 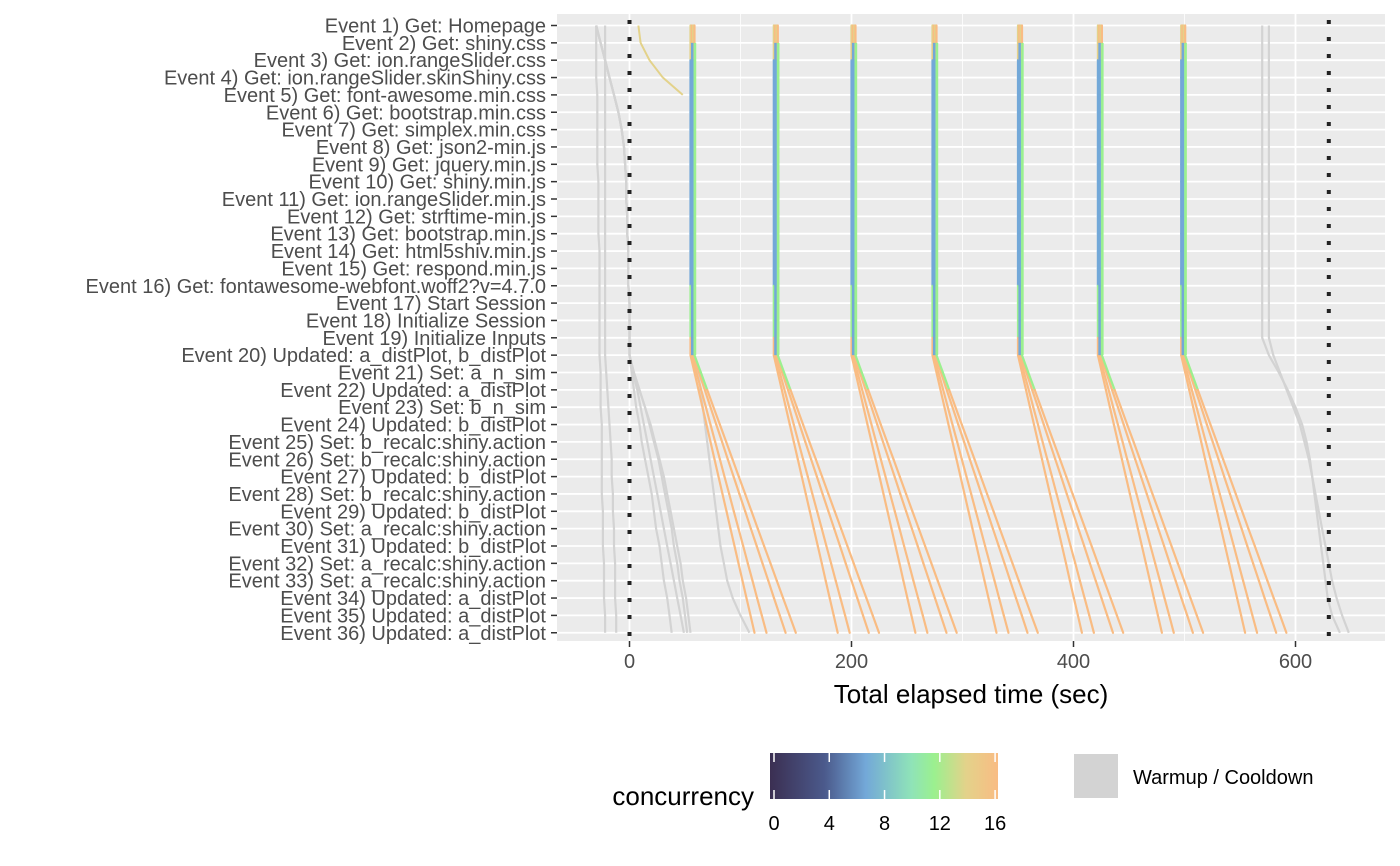 What do you see at coordinates (1223, 778) in the screenshot?
I see `legend-warmup-label: Warmup / Cooldown` at bounding box center [1223, 778].